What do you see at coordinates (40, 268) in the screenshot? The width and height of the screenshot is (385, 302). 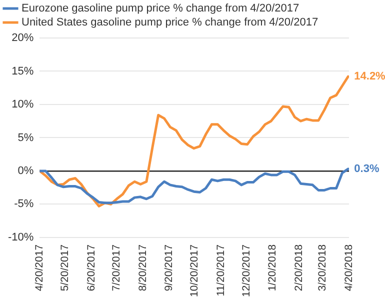 I see `x-tick-label: 4/20/2017` at bounding box center [40, 268].